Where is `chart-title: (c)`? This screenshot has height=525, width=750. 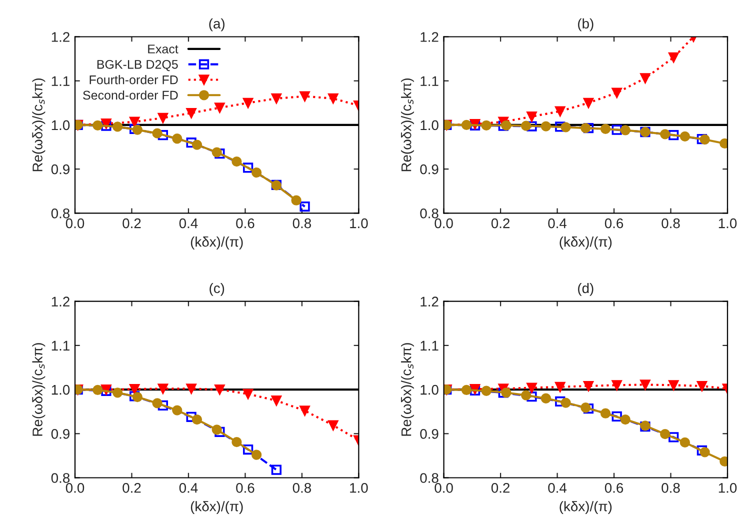
chart-title: (c) is located at coordinates (217, 289).